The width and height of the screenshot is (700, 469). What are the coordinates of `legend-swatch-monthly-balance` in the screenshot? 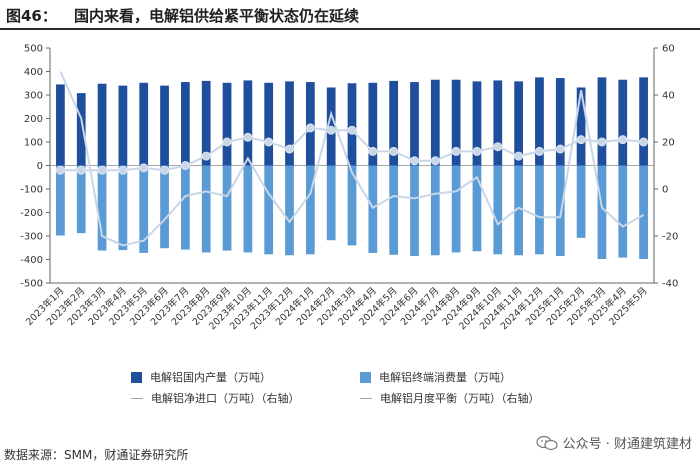 It's located at (366, 398).